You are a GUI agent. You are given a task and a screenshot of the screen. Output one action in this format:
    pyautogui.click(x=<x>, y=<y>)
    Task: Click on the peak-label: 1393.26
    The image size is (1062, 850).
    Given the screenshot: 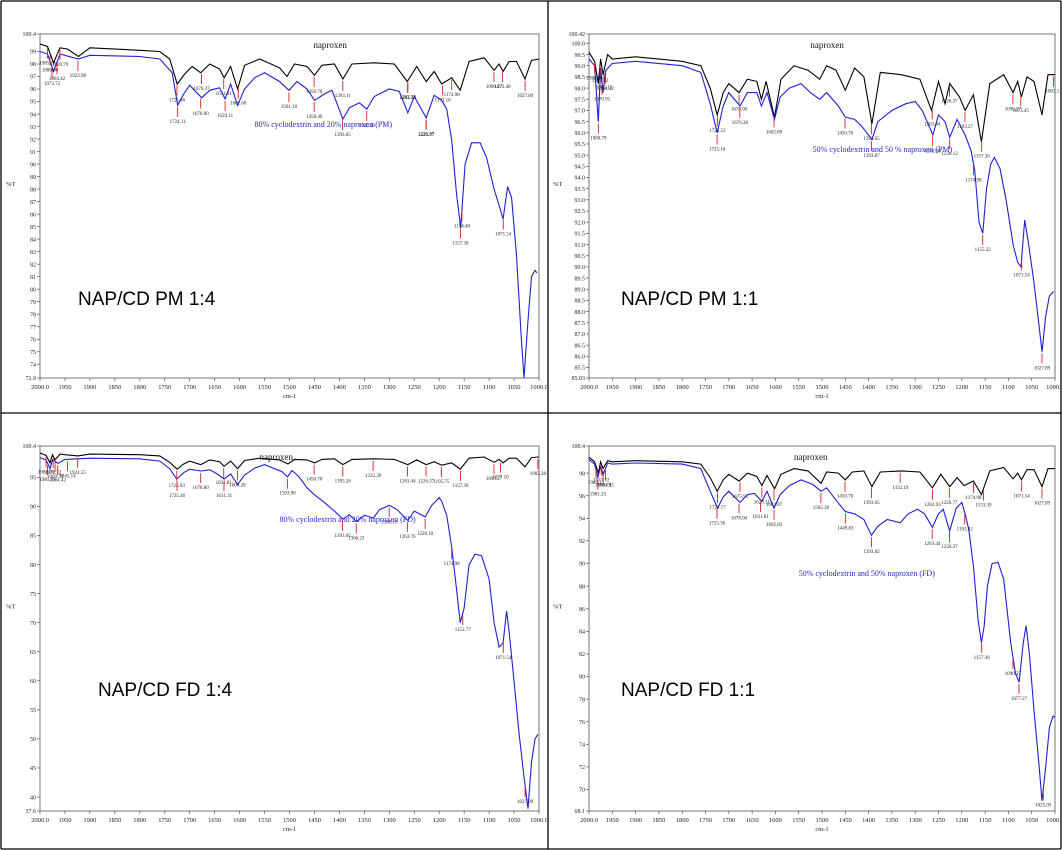 What is the action you would take?
    pyautogui.click(x=343, y=482)
    